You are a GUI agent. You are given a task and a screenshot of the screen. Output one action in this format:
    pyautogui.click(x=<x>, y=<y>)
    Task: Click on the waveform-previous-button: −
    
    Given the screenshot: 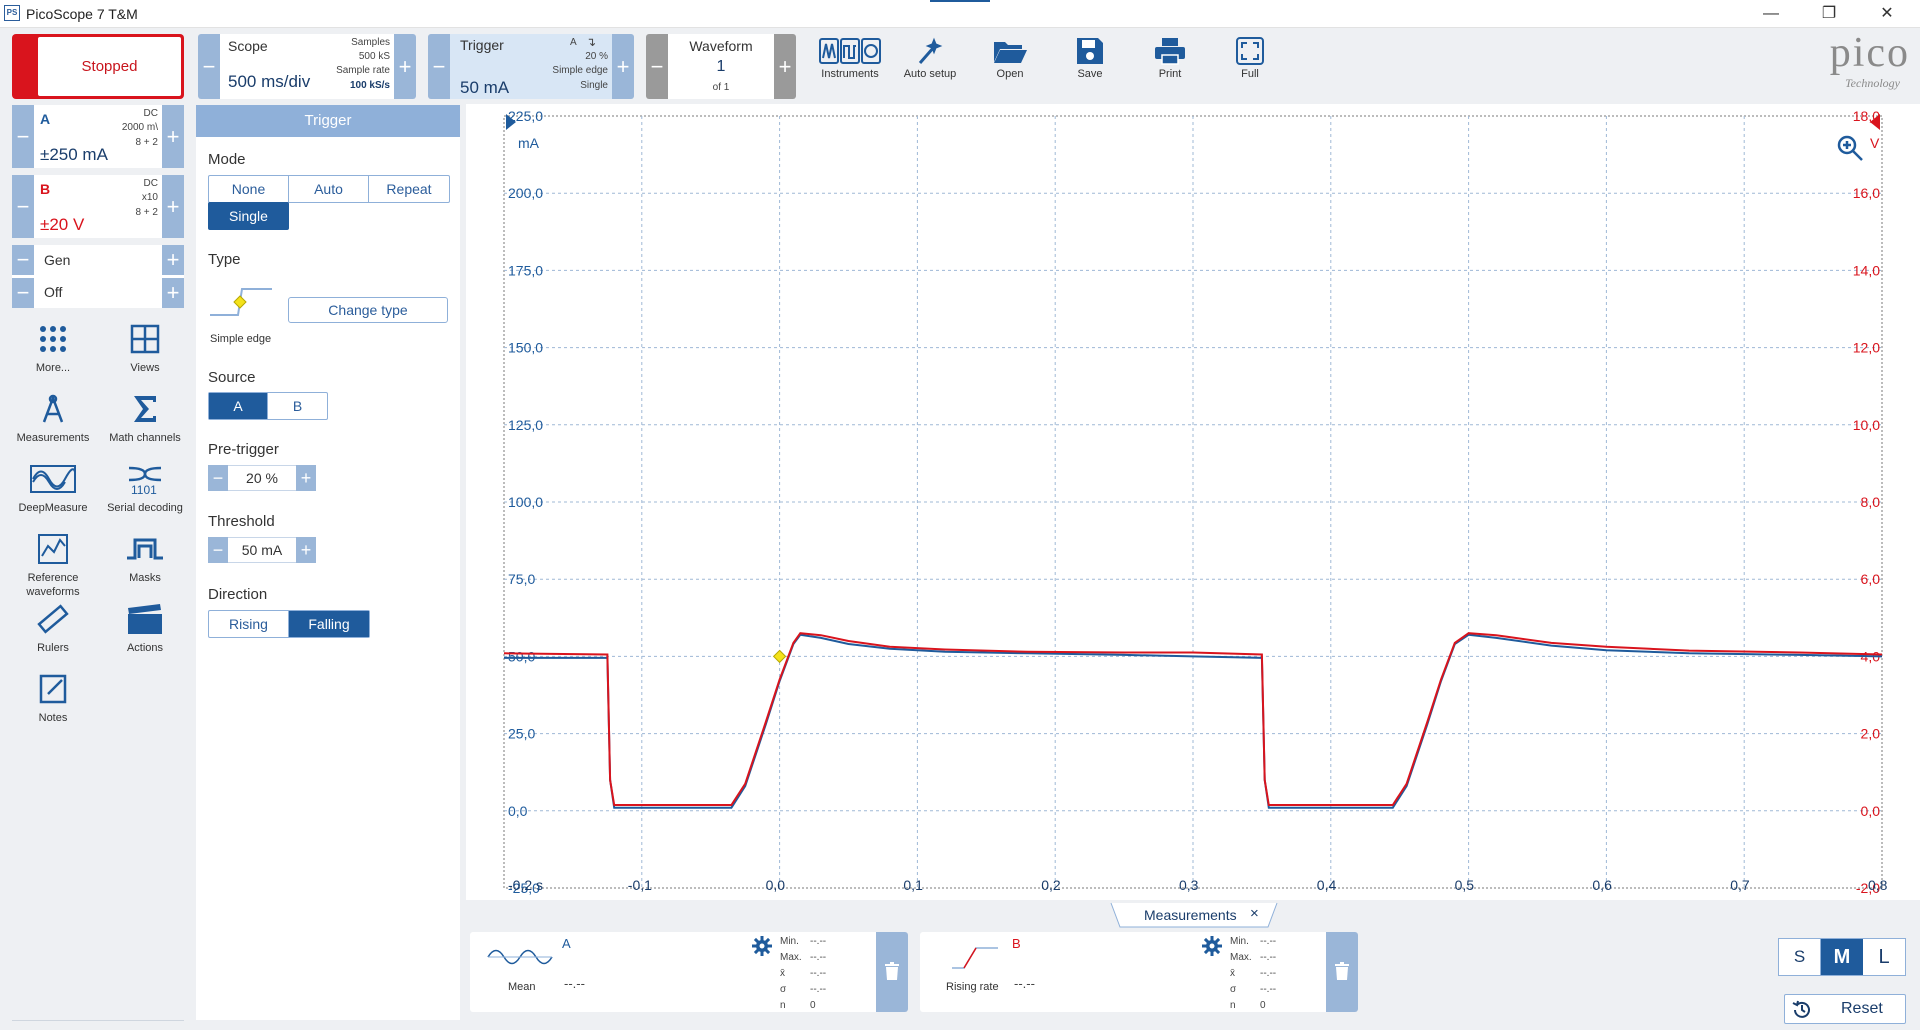 What is the action you would take?
    pyautogui.click(x=657, y=66)
    